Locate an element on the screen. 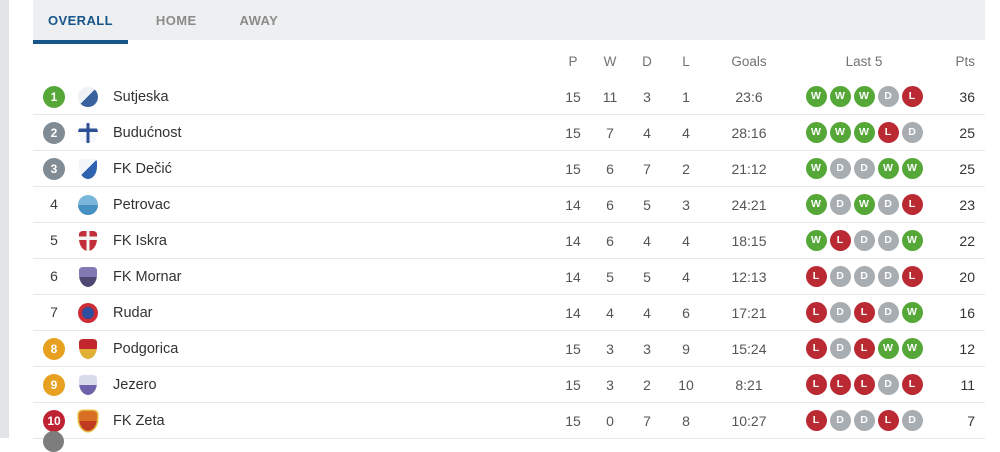 Image resolution: width=1000 pixels, height=452 pixels. team-name: FK Iskra is located at coordinates (140, 240).